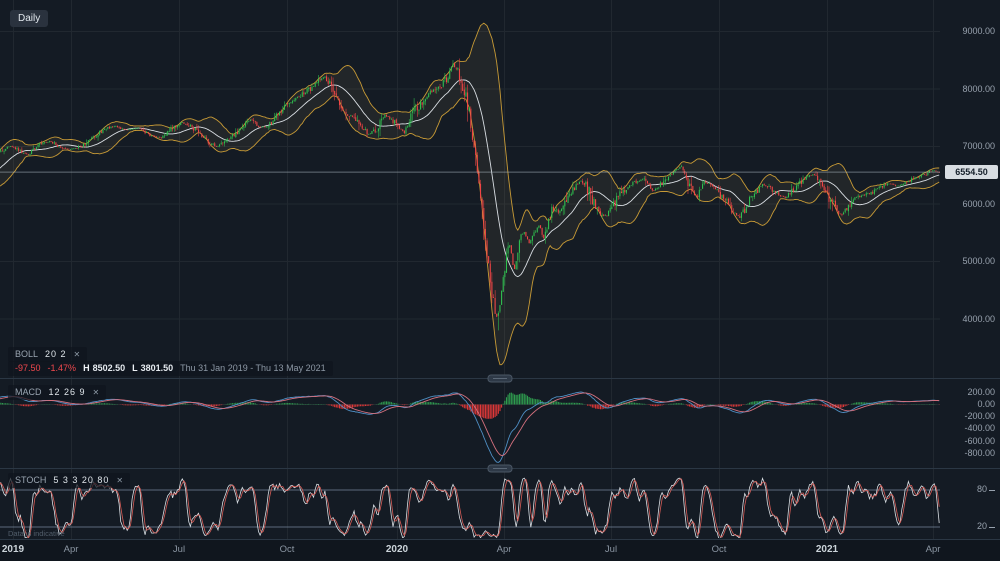 The image size is (1000, 561). Describe the element at coordinates (971, 172) in the screenshot. I see `last-price-label: 6554.50` at that location.